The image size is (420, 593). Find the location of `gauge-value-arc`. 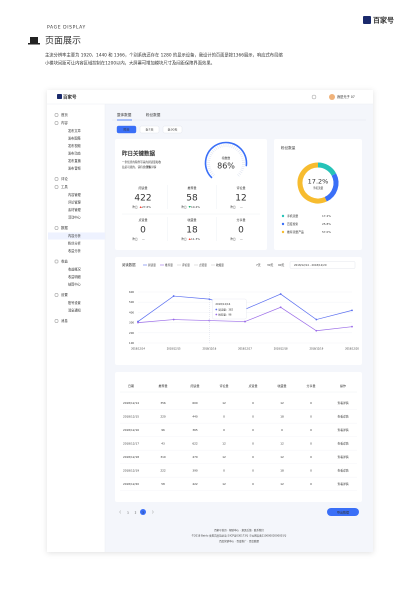

gauge-value-arc is located at coordinates (226, 160).